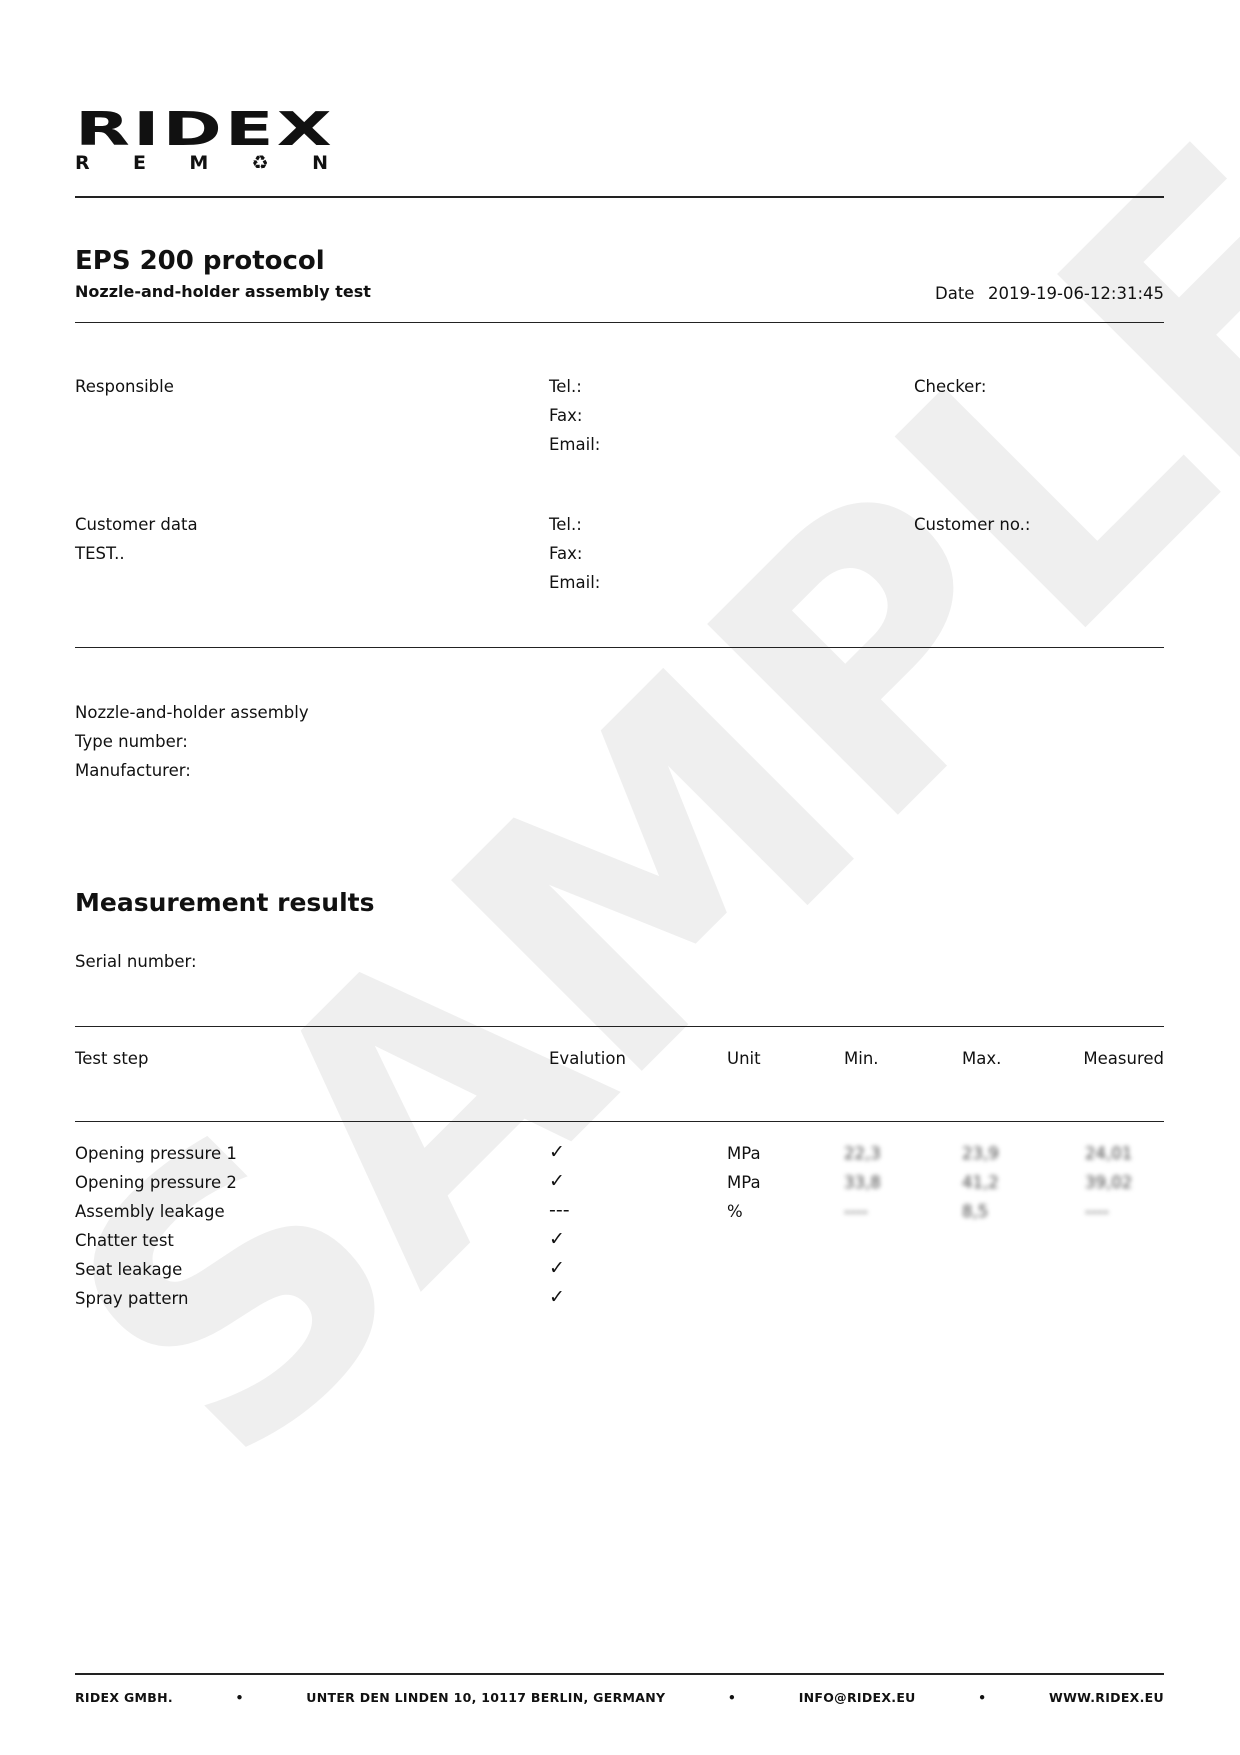  I want to click on customer-label: Customer data, so click(136, 524).